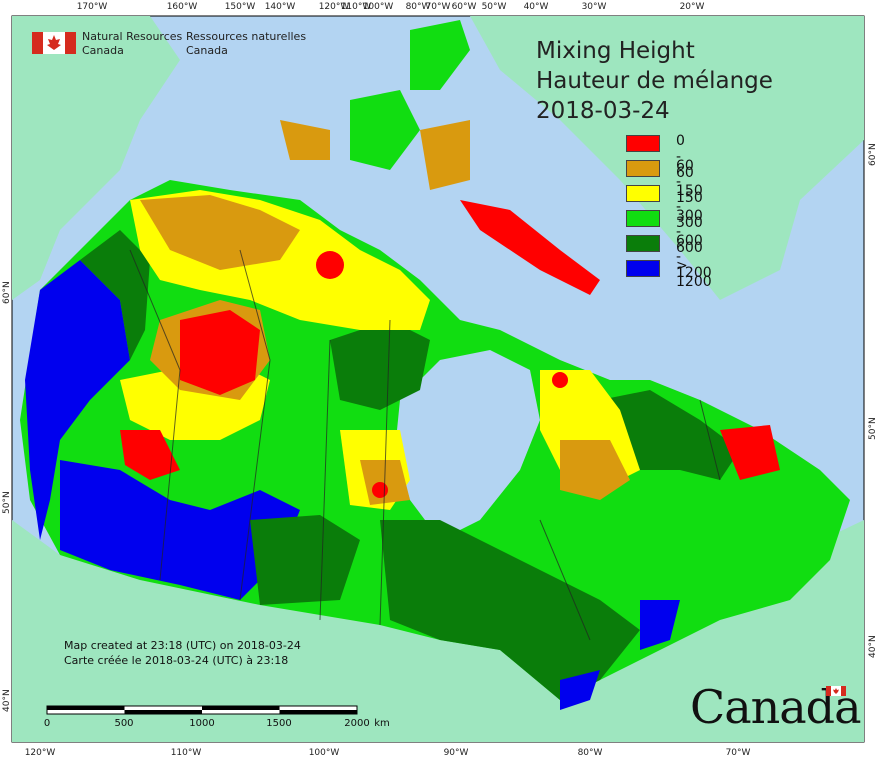  Describe the element at coordinates (580, 690) in the screenshot. I see `zone-blue-ontario` at that location.